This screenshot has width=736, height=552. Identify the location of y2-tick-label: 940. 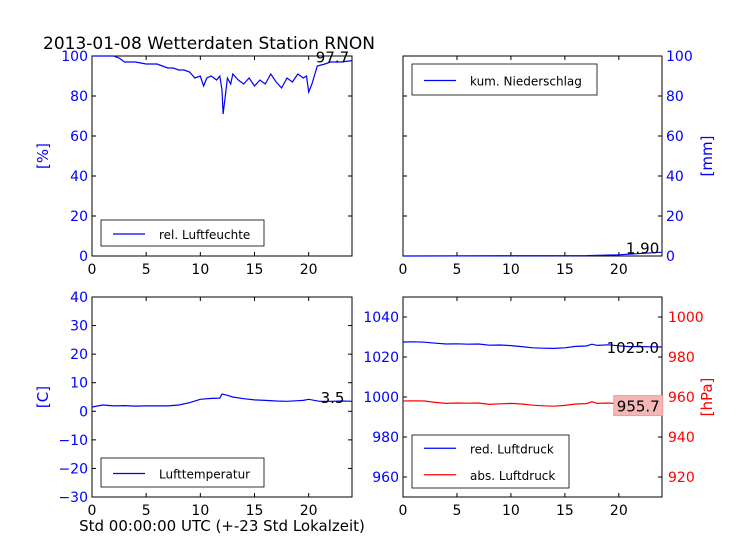
(681, 438).